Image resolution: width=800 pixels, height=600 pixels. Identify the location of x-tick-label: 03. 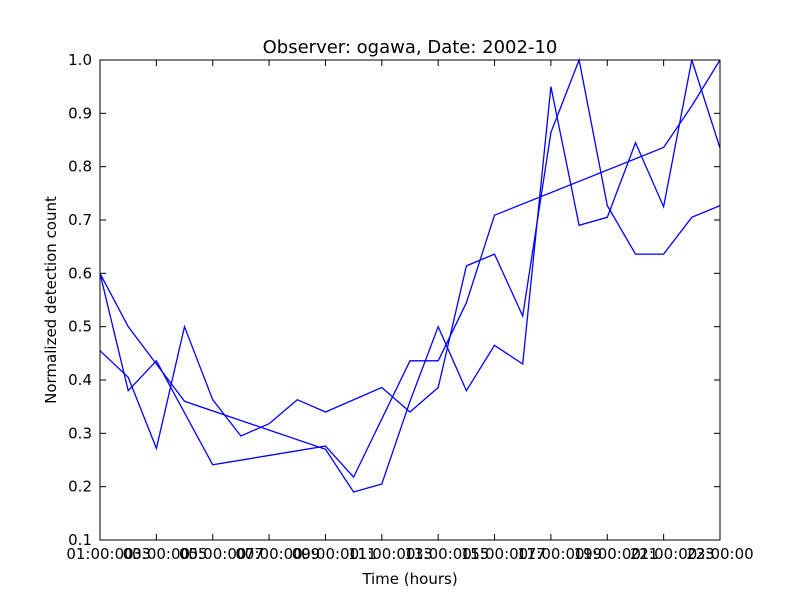
(141, 554).